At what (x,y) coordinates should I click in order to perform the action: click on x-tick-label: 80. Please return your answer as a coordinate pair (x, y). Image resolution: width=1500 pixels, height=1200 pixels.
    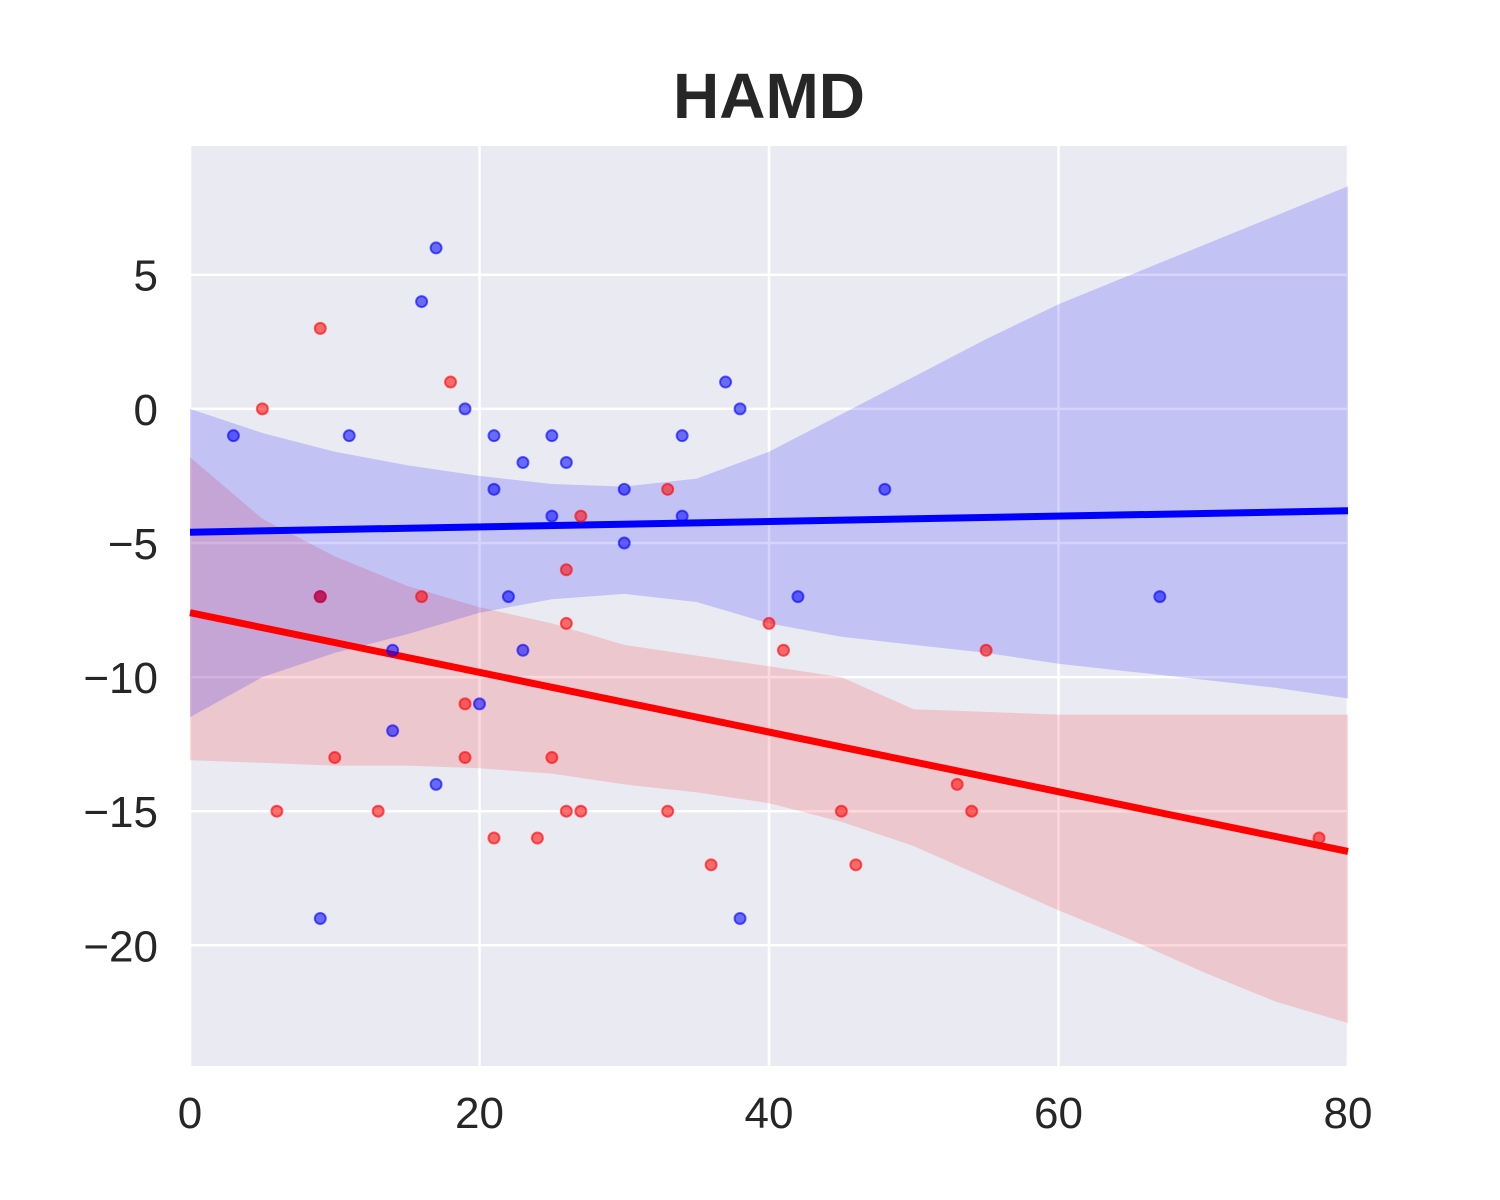
    Looking at the image, I should click on (1348, 1113).